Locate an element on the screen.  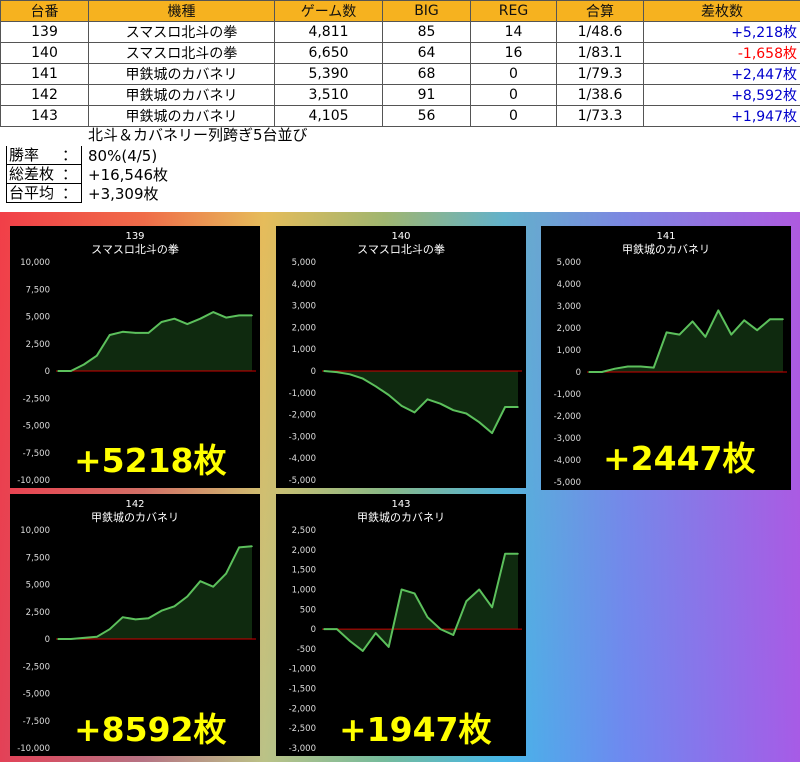
y-tick-label: -4,000 is located at coordinates (302, 459).